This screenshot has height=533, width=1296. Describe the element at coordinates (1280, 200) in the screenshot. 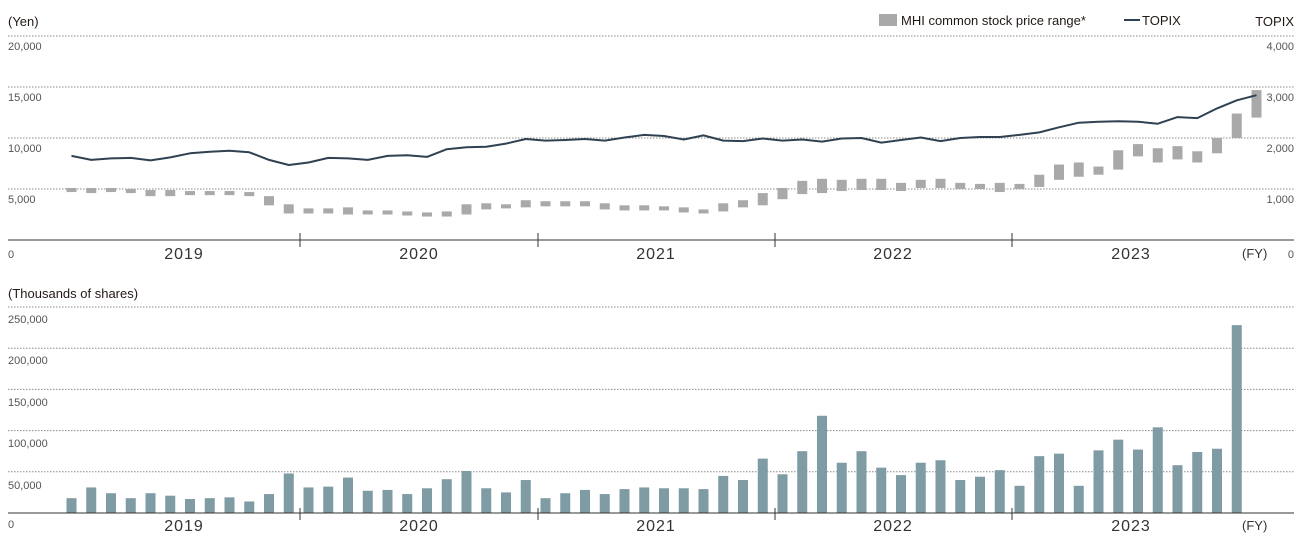

I see `price-right-tick: 1,000` at that location.